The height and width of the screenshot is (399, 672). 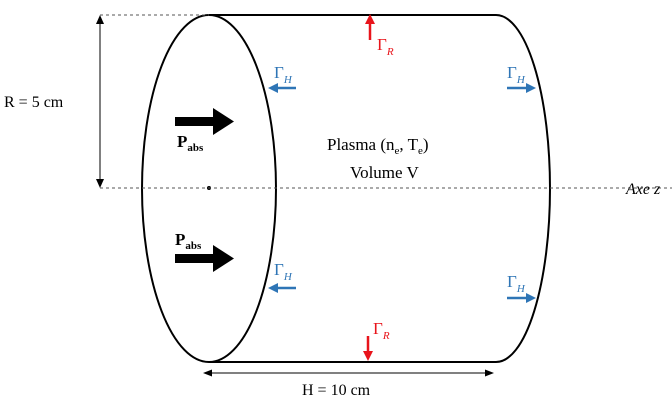 I want to click on radial-flux-arrow-bottom, so click(x=368, y=348).